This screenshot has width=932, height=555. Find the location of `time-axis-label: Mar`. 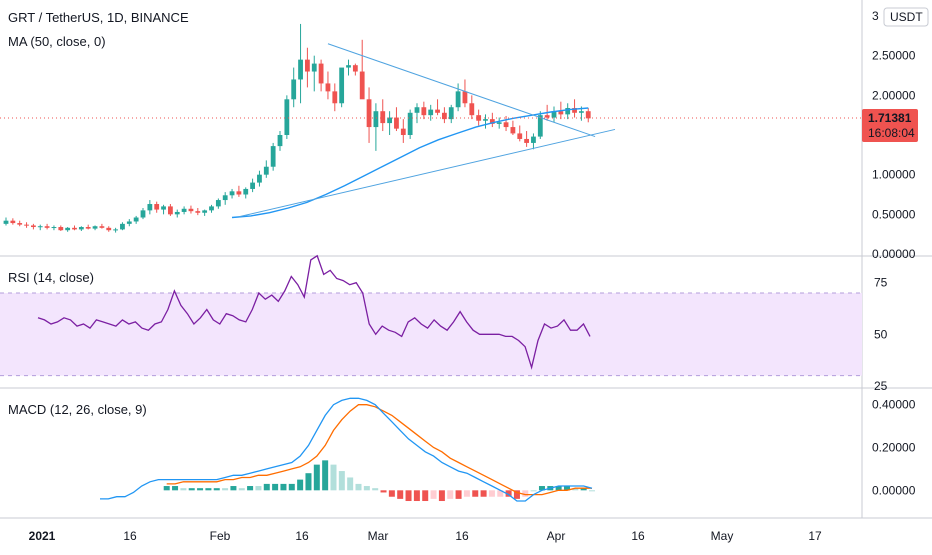

time-axis-label: Mar is located at coordinates (378, 536).